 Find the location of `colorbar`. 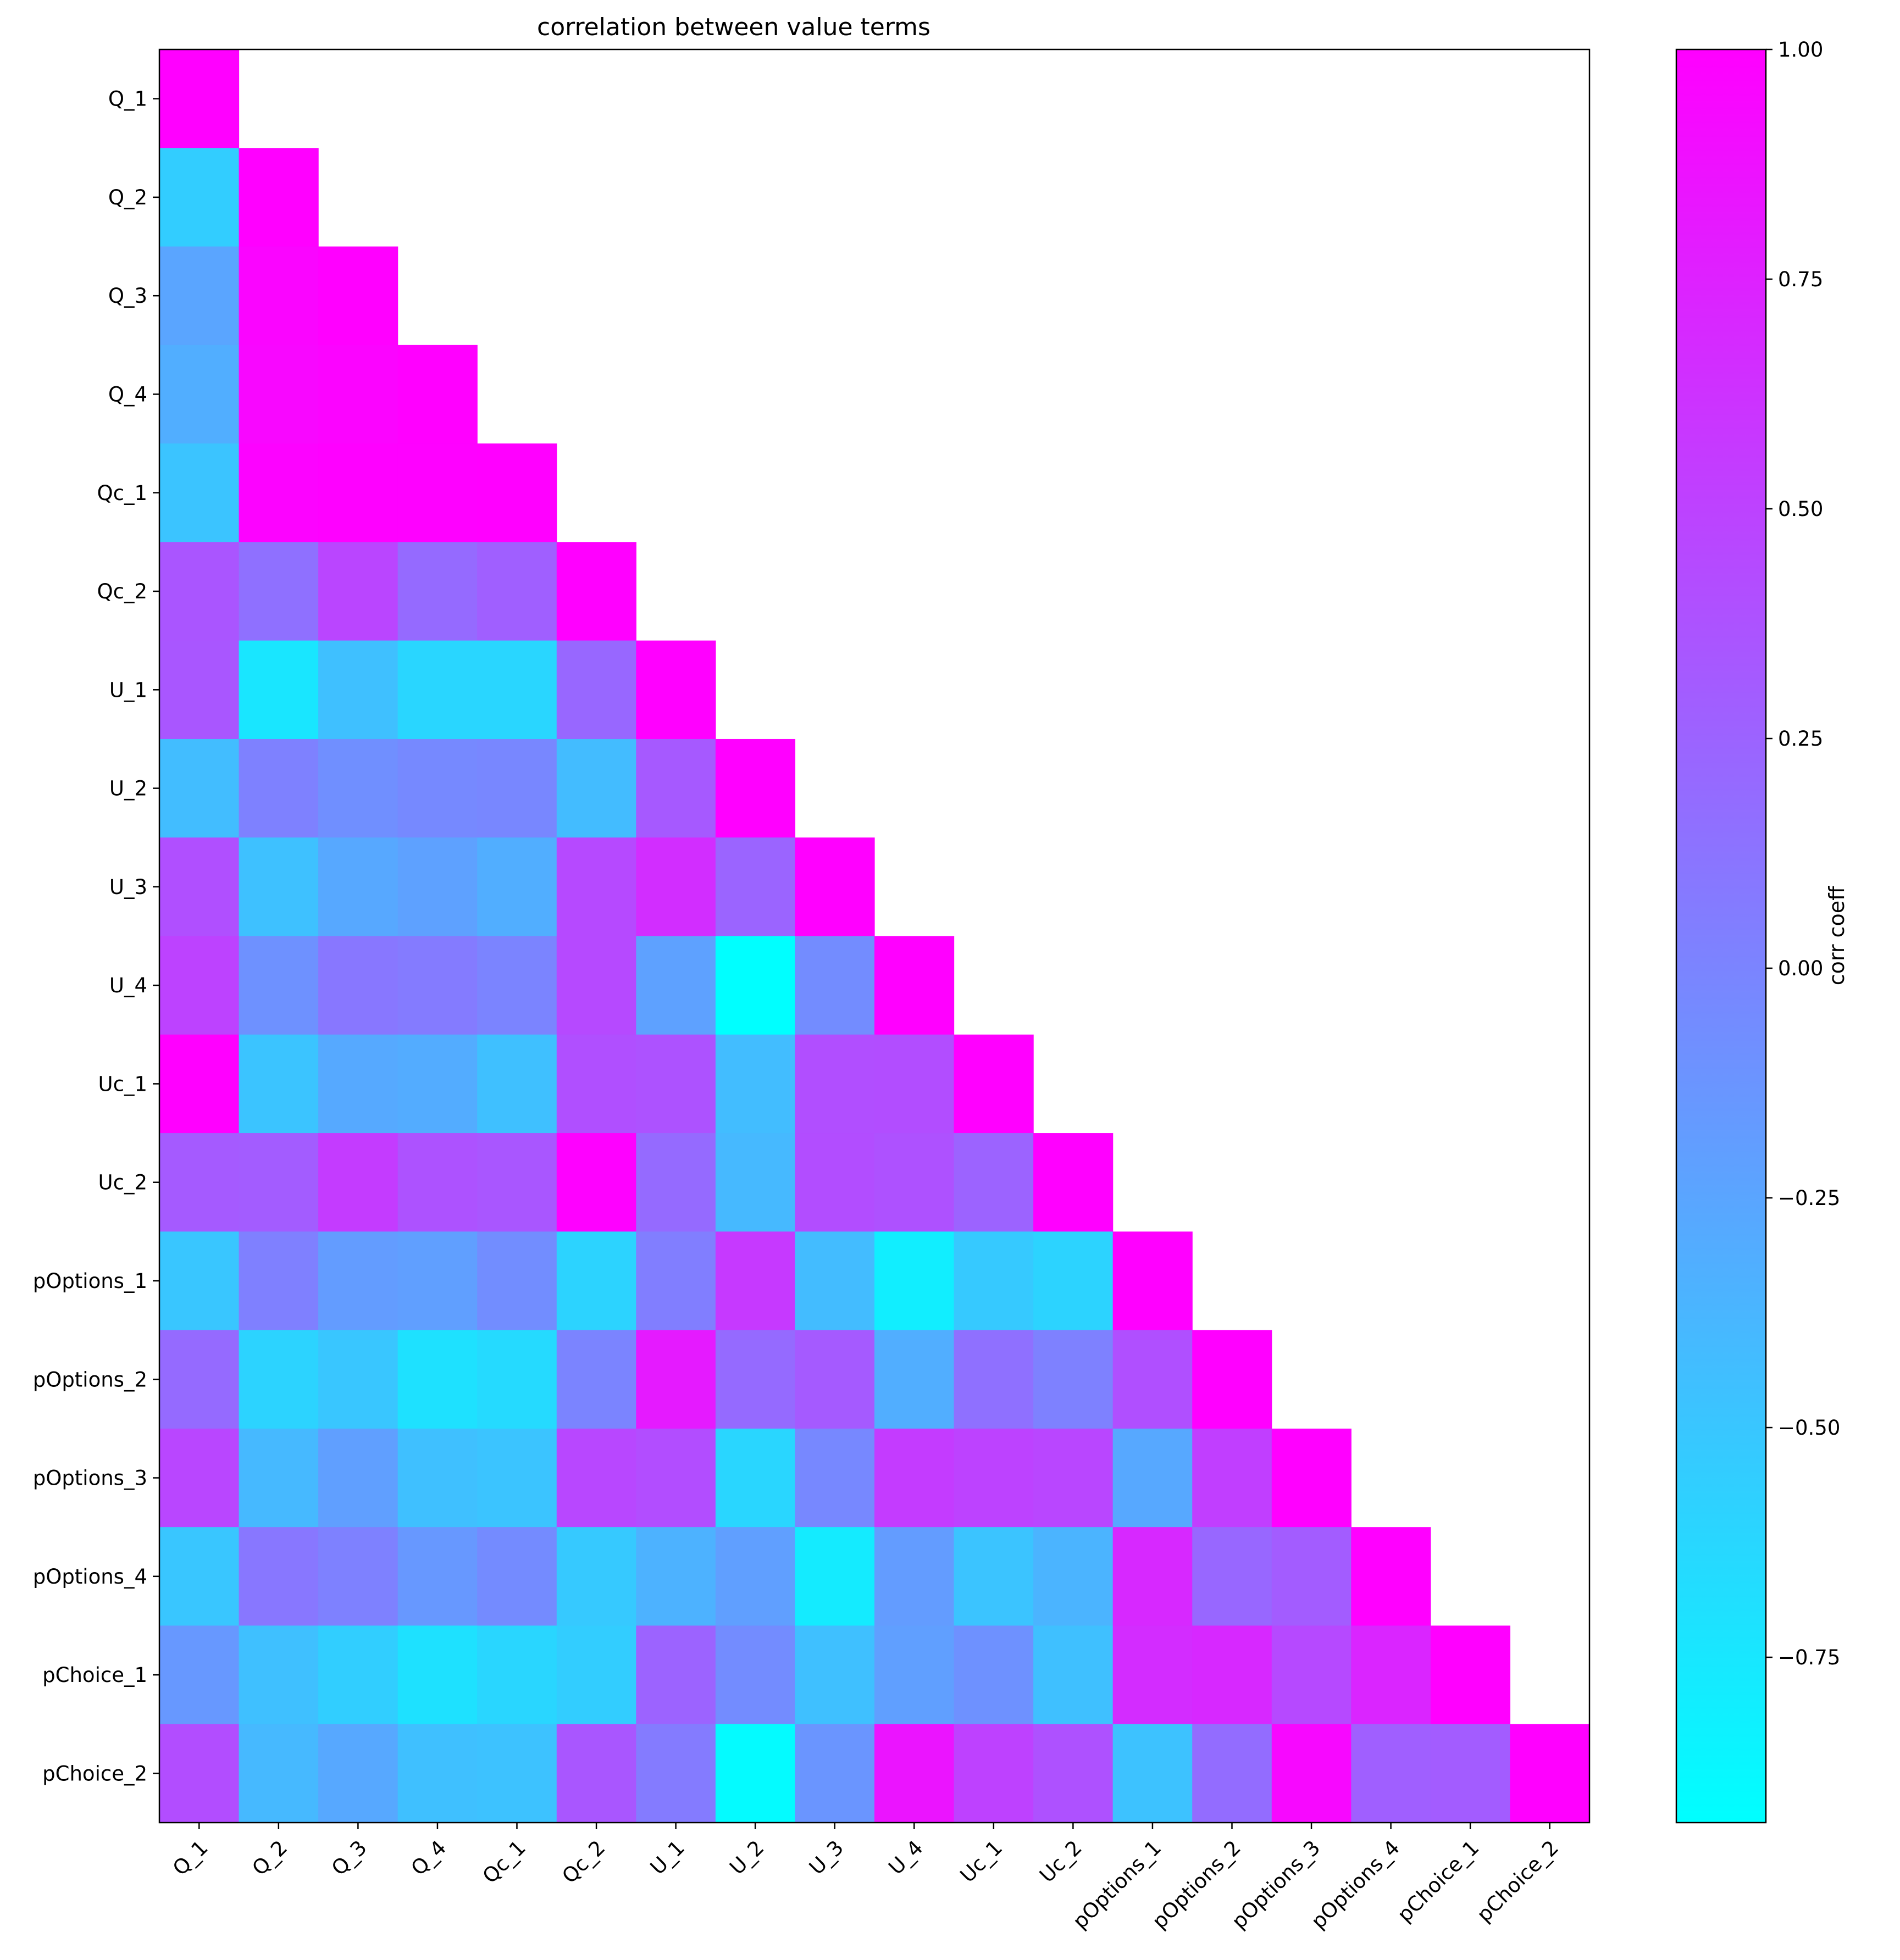

colorbar is located at coordinates (1721, 936).